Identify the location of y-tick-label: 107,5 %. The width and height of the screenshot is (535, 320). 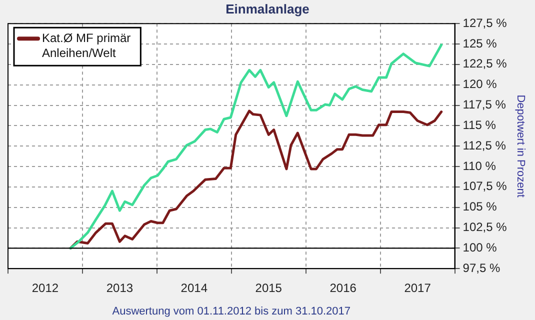
(485, 186).